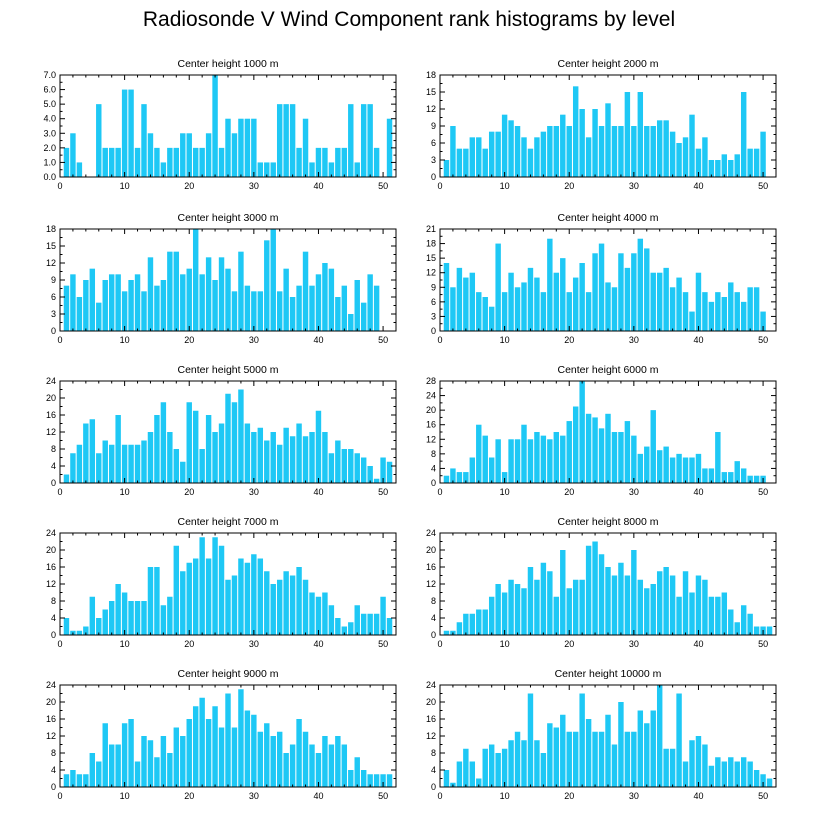  I want to click on y-tick-label: 16, so click(431, 719).